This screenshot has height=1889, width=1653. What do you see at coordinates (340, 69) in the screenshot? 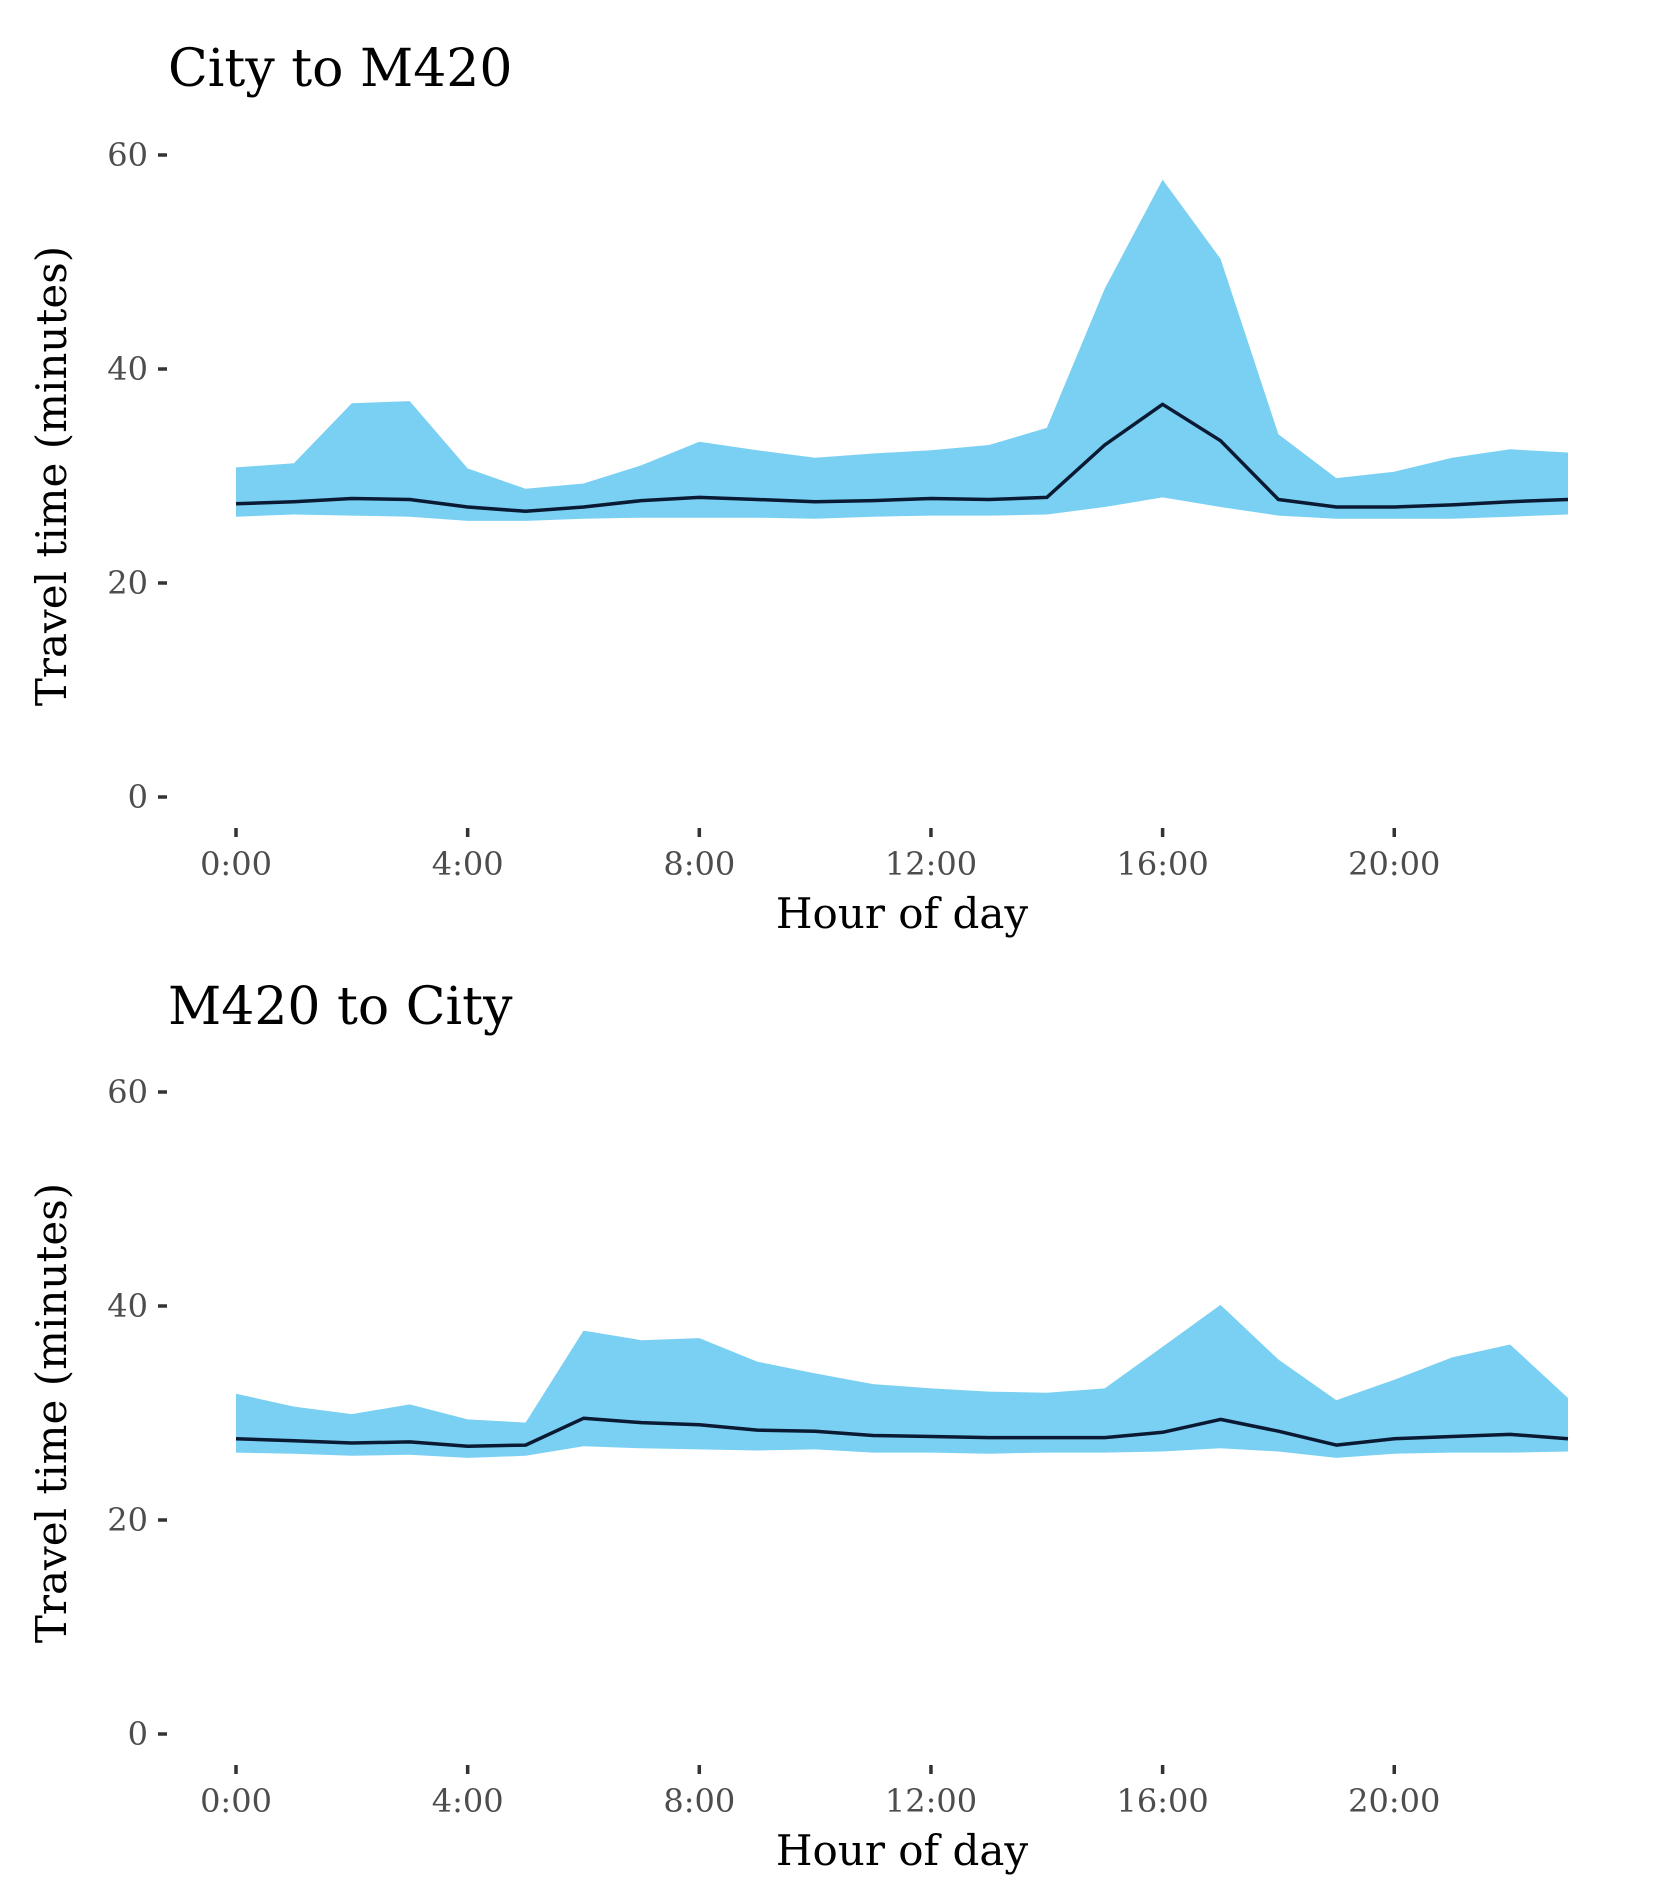
I see `chart-title: City to M420` at bounding box center [340, 69].